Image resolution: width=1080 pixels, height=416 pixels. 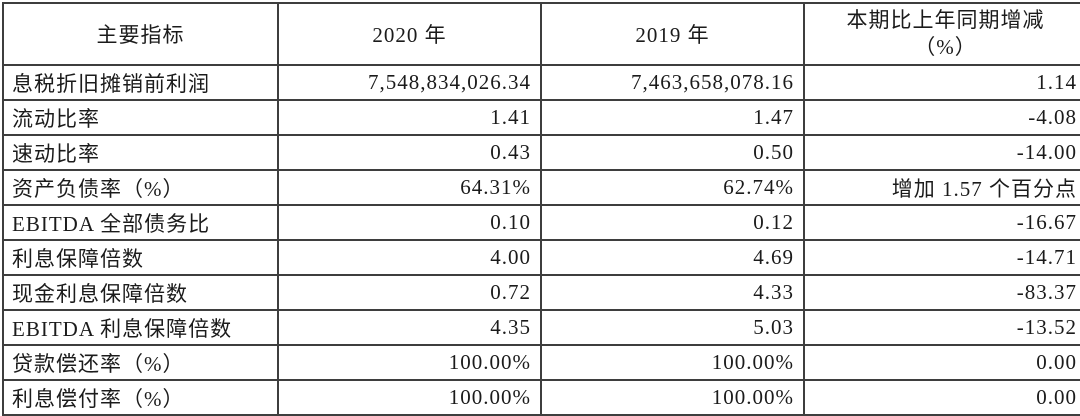 I want to click on cell-2020-value: 4.00, so click(x=409, y=257).